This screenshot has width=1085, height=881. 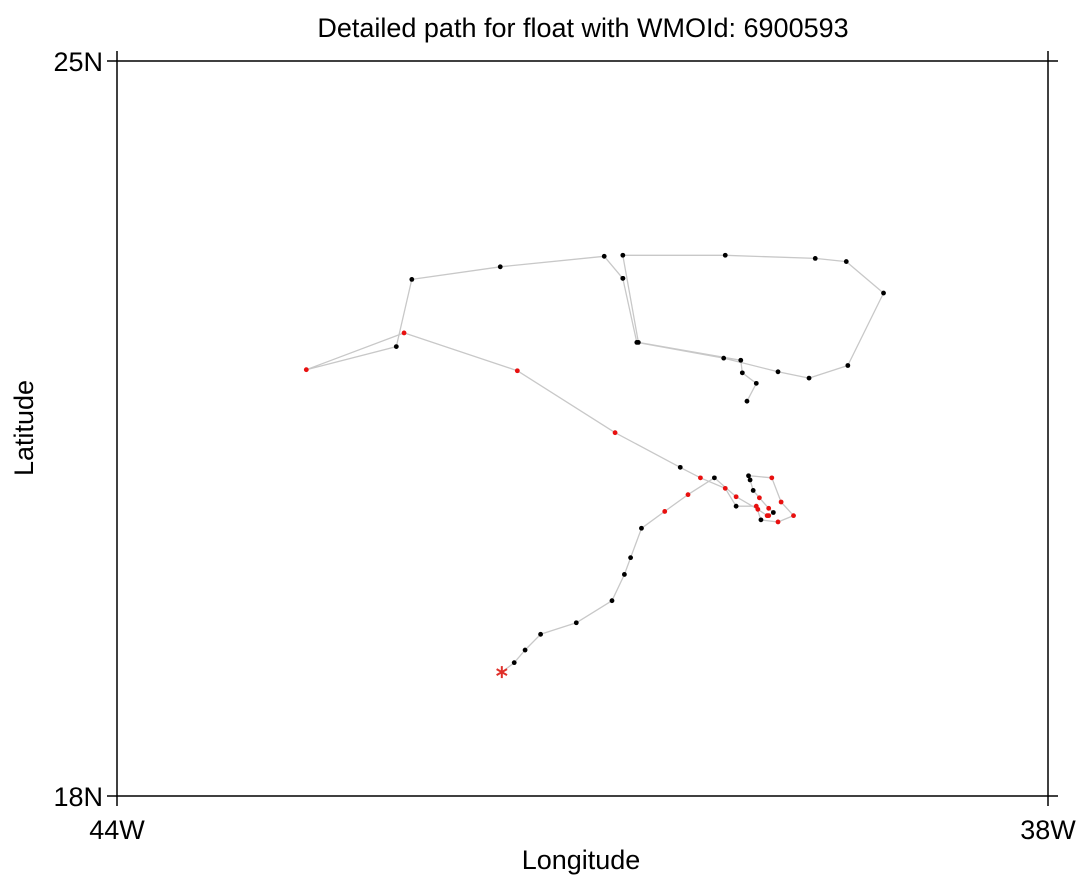 What do you see at coordinates (78, 797) in the screenshot?
I see `y-tick-label: 18N` at bounding box center [78, 797].